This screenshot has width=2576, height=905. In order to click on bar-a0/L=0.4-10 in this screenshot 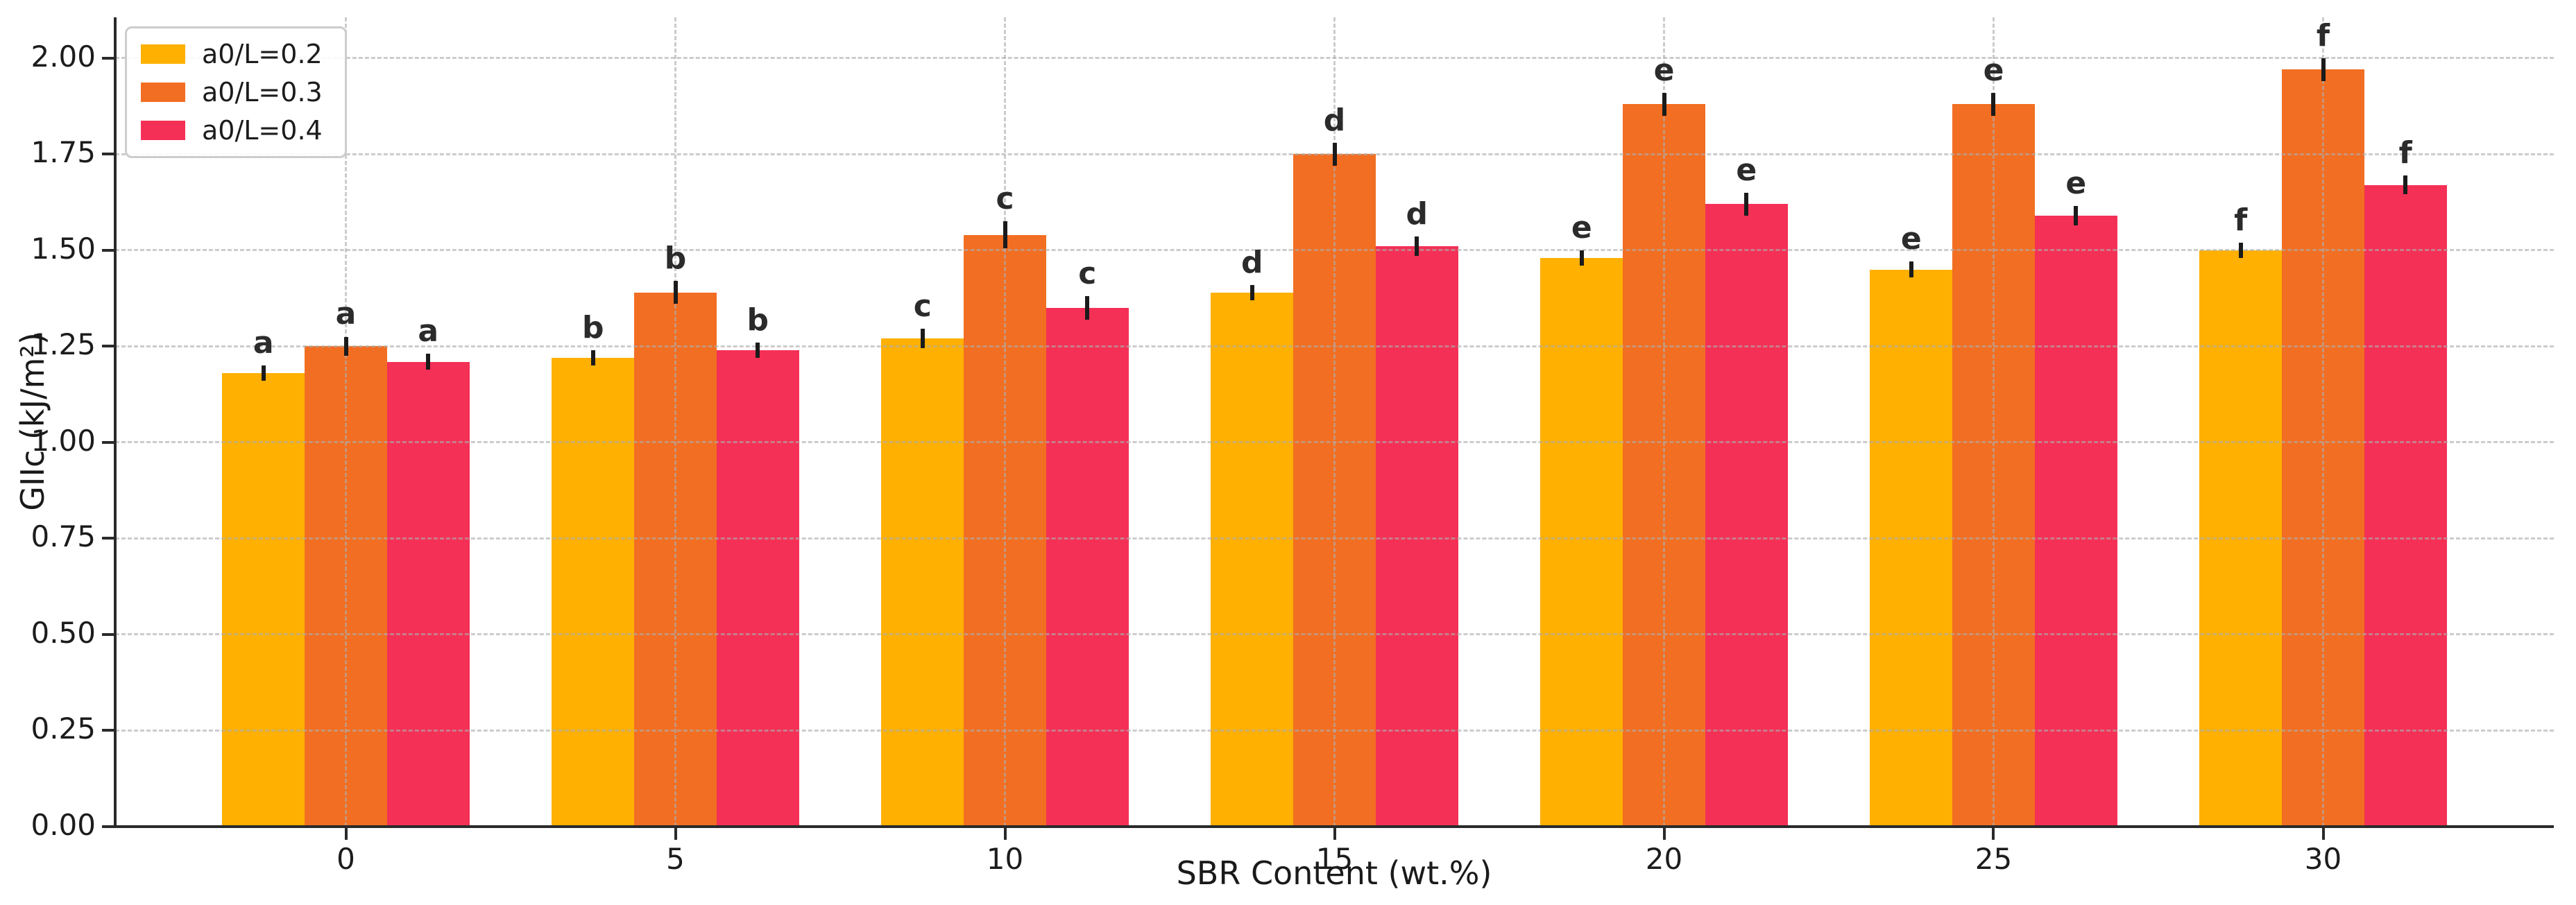, I will do `click(1087, 567)`.